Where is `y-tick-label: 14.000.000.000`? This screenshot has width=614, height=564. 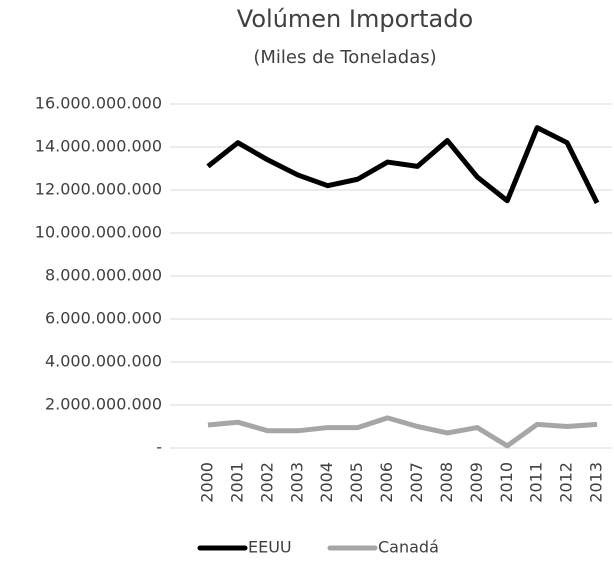
y-tick-label: 14.000.000.000 is located at coordinates (98, 146).